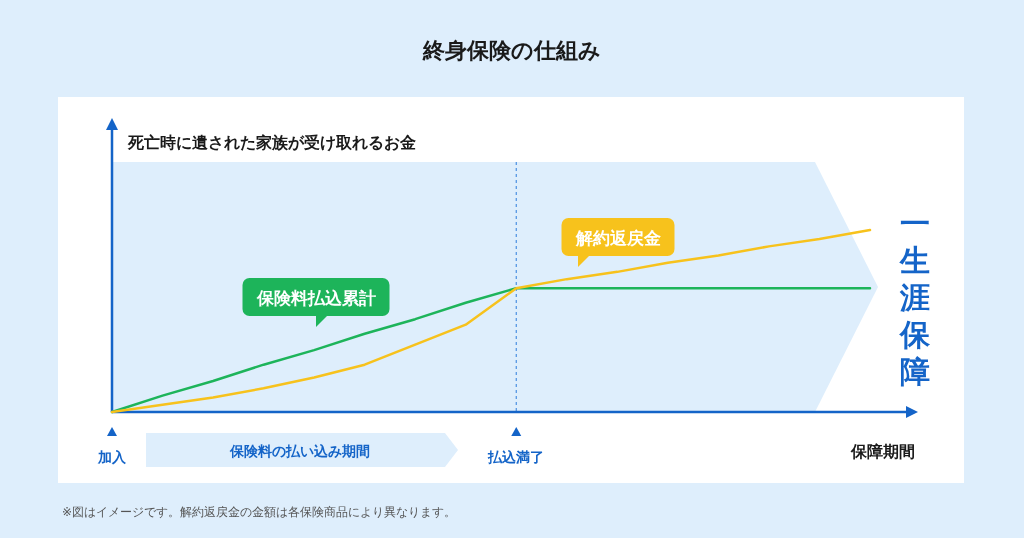 This screenshot has width=1024, height=538. Describe the element at coordinates (516, 457) in the screenshot. I see `x-tick-label: 払込満了` at that location.